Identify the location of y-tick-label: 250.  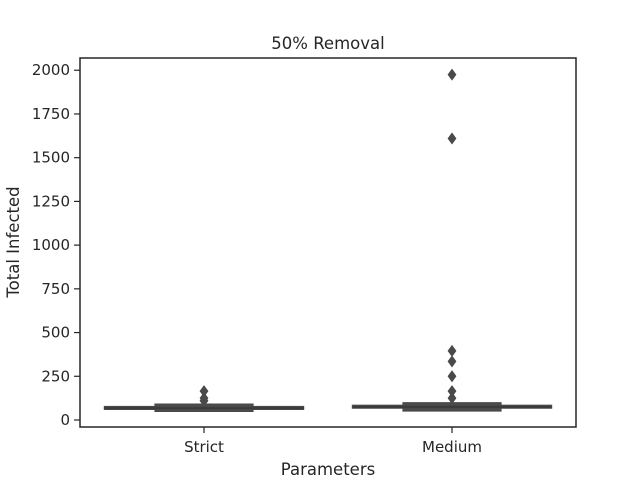
(55, 376).